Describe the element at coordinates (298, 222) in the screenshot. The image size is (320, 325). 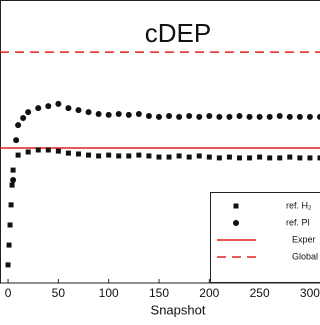
I see `legend-label: ref. Pl` at that location.